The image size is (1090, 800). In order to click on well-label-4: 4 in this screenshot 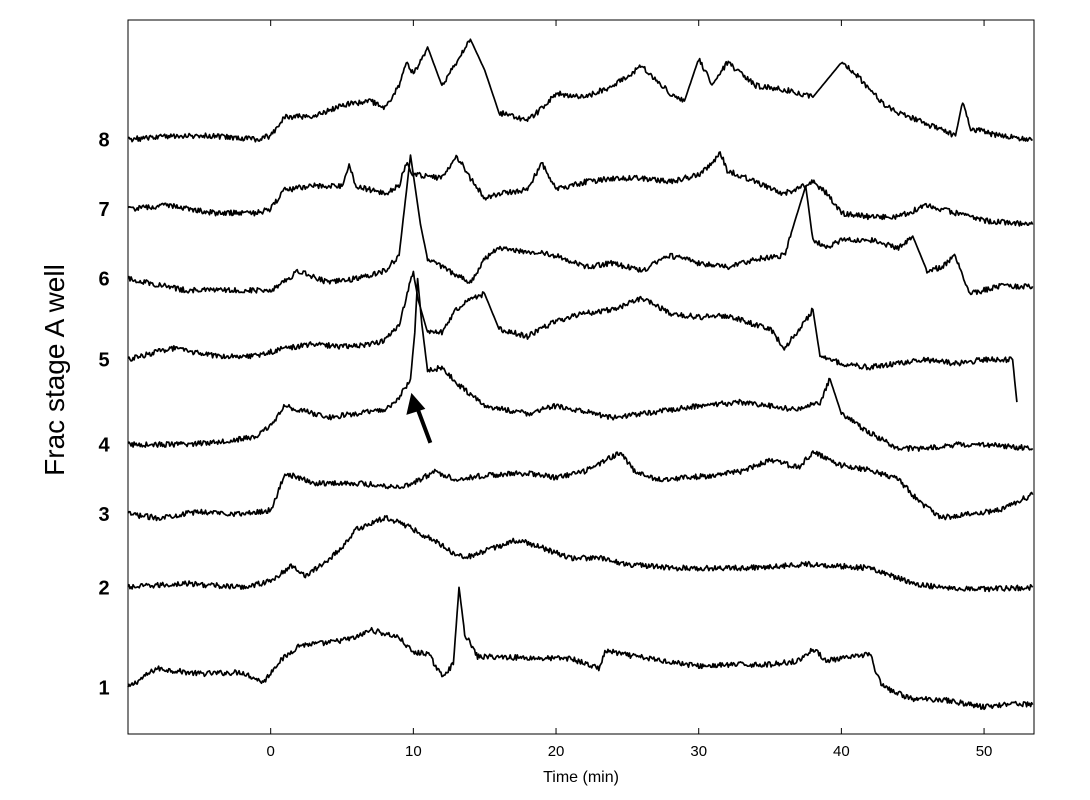, I will do `click(104, 446)`.